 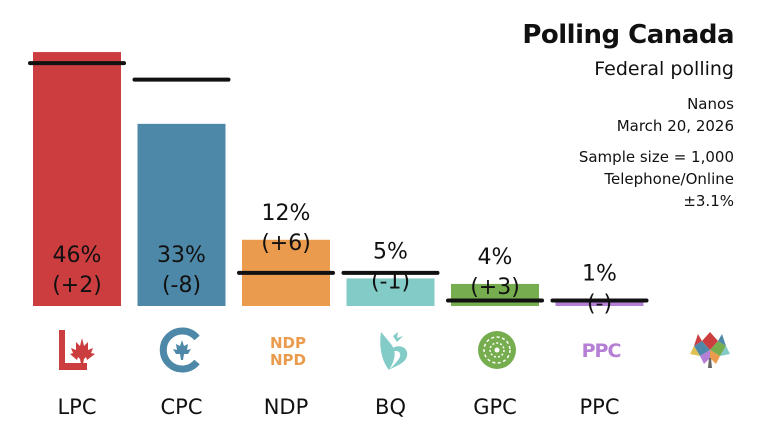 What do you see at coordinates (181, 255) in the screenshot?
I see `value-label-cpc: 33%` at bounding box center [181, 255].